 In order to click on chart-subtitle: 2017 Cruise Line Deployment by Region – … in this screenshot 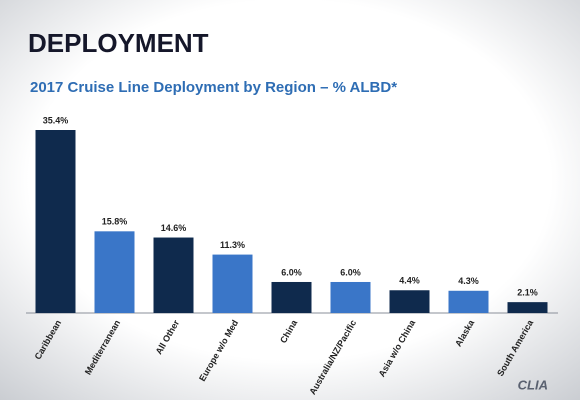, I will do `click(213, 87)`.